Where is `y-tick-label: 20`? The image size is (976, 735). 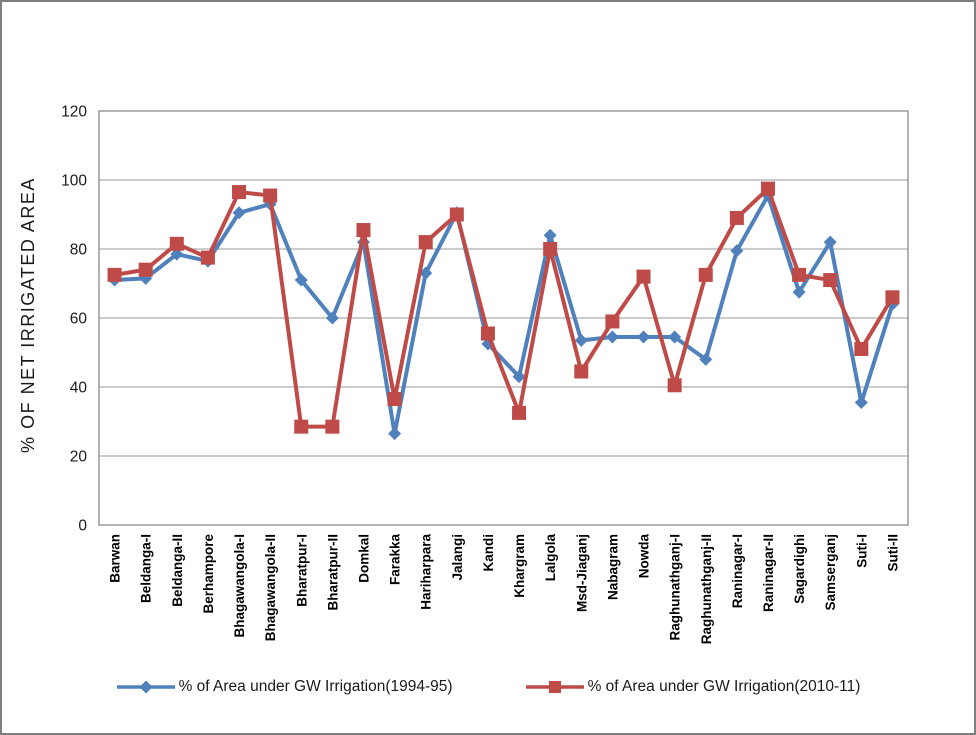
y-tick-label: 20 is located at coordinates (79, 457).